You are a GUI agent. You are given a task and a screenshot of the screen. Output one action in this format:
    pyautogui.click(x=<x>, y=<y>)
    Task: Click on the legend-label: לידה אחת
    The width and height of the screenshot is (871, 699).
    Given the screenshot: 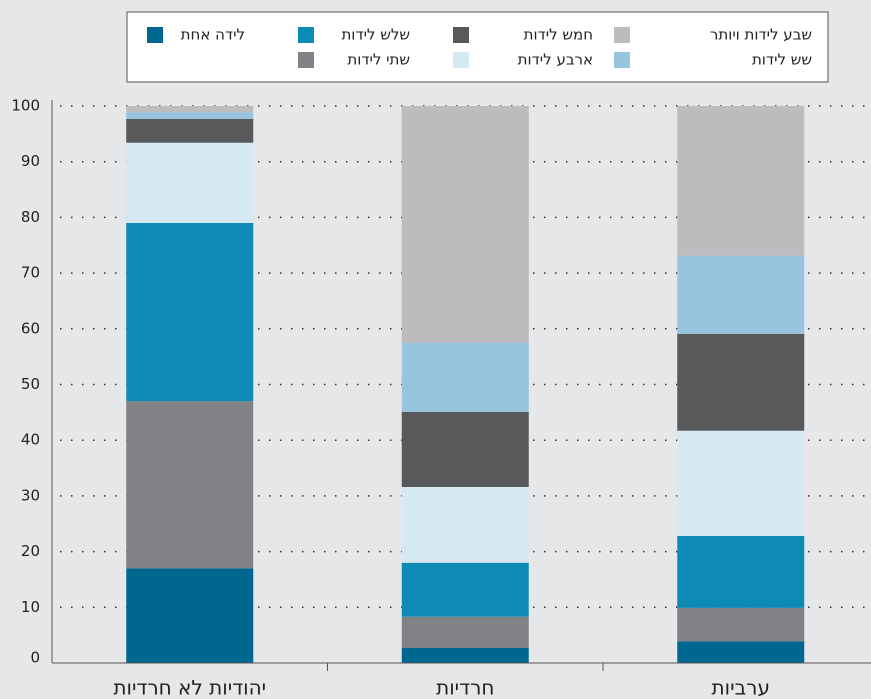 What is the action you would take?
    pyautogui.click(x=213, y=35)
    